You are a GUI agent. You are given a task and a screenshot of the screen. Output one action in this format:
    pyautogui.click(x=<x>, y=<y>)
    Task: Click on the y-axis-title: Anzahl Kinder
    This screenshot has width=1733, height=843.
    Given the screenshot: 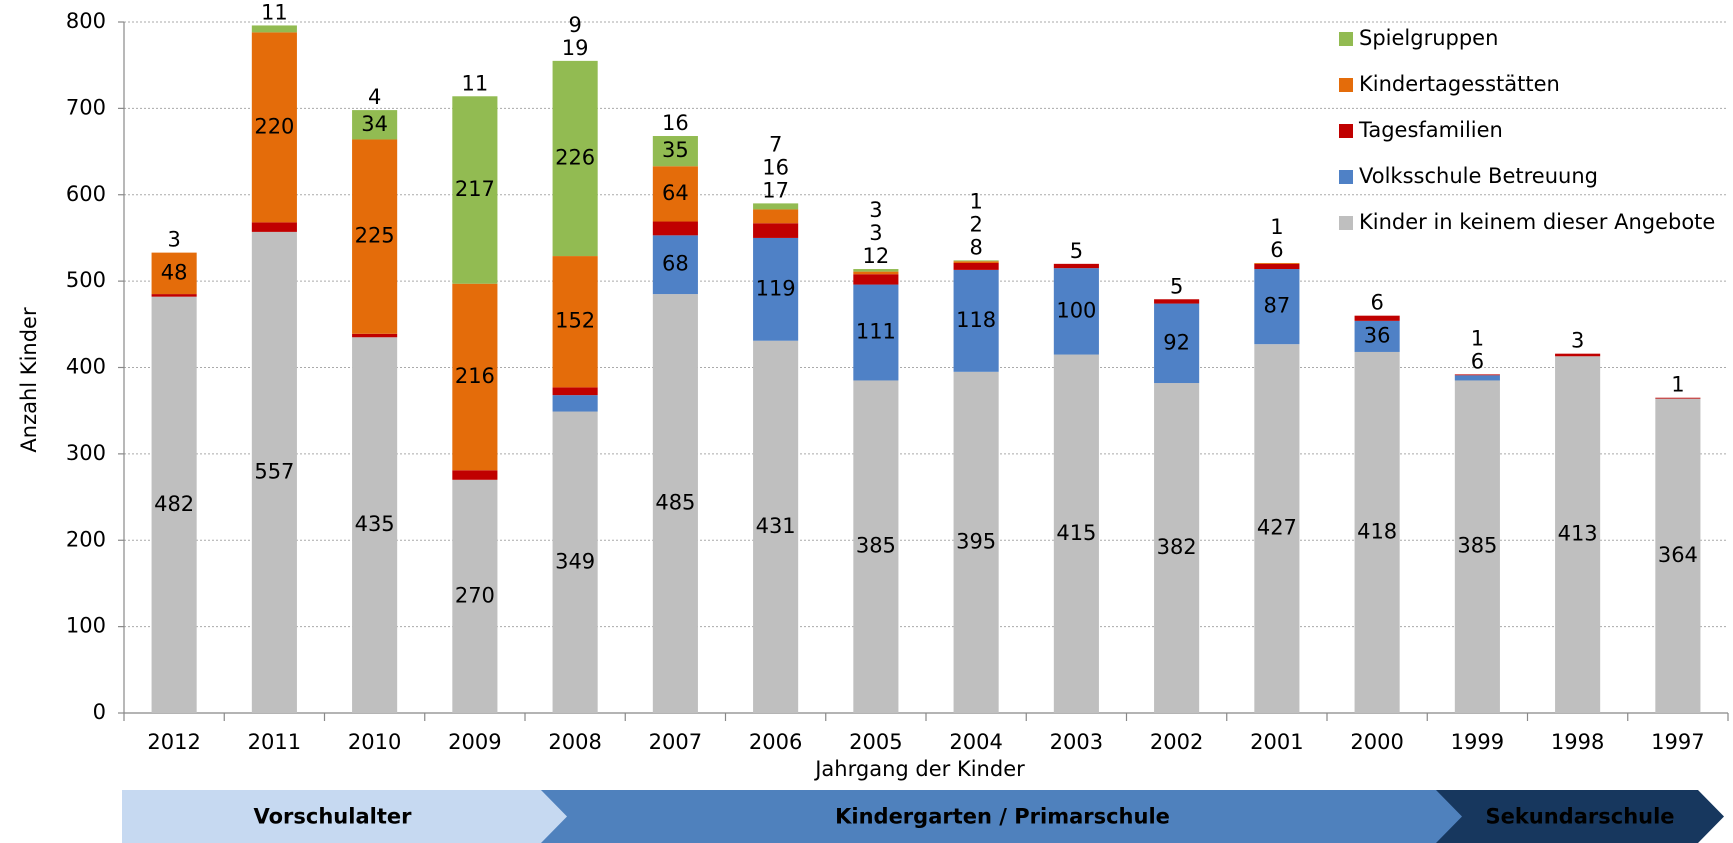 What is the action you would take?
    pyautogui.click(x=29, y=380)
    